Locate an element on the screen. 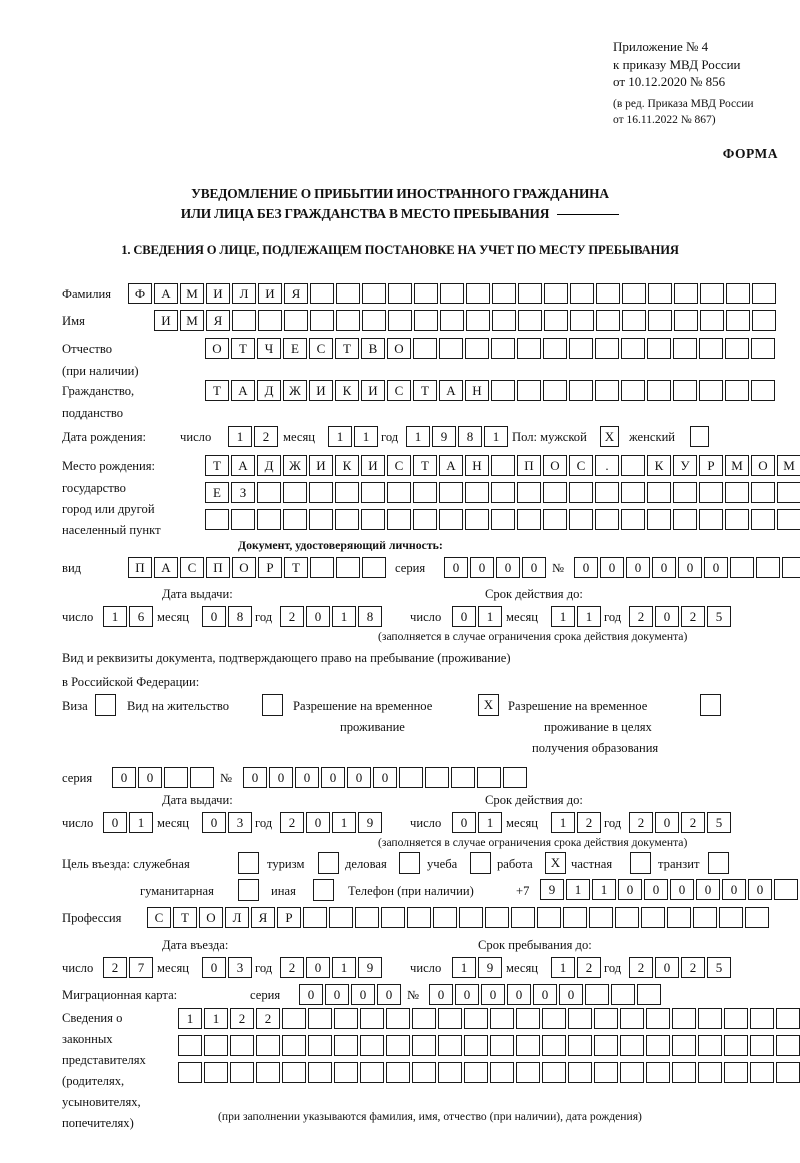 The image size is (800, 1163). cell: Ч is located at coordinates (269, 348).